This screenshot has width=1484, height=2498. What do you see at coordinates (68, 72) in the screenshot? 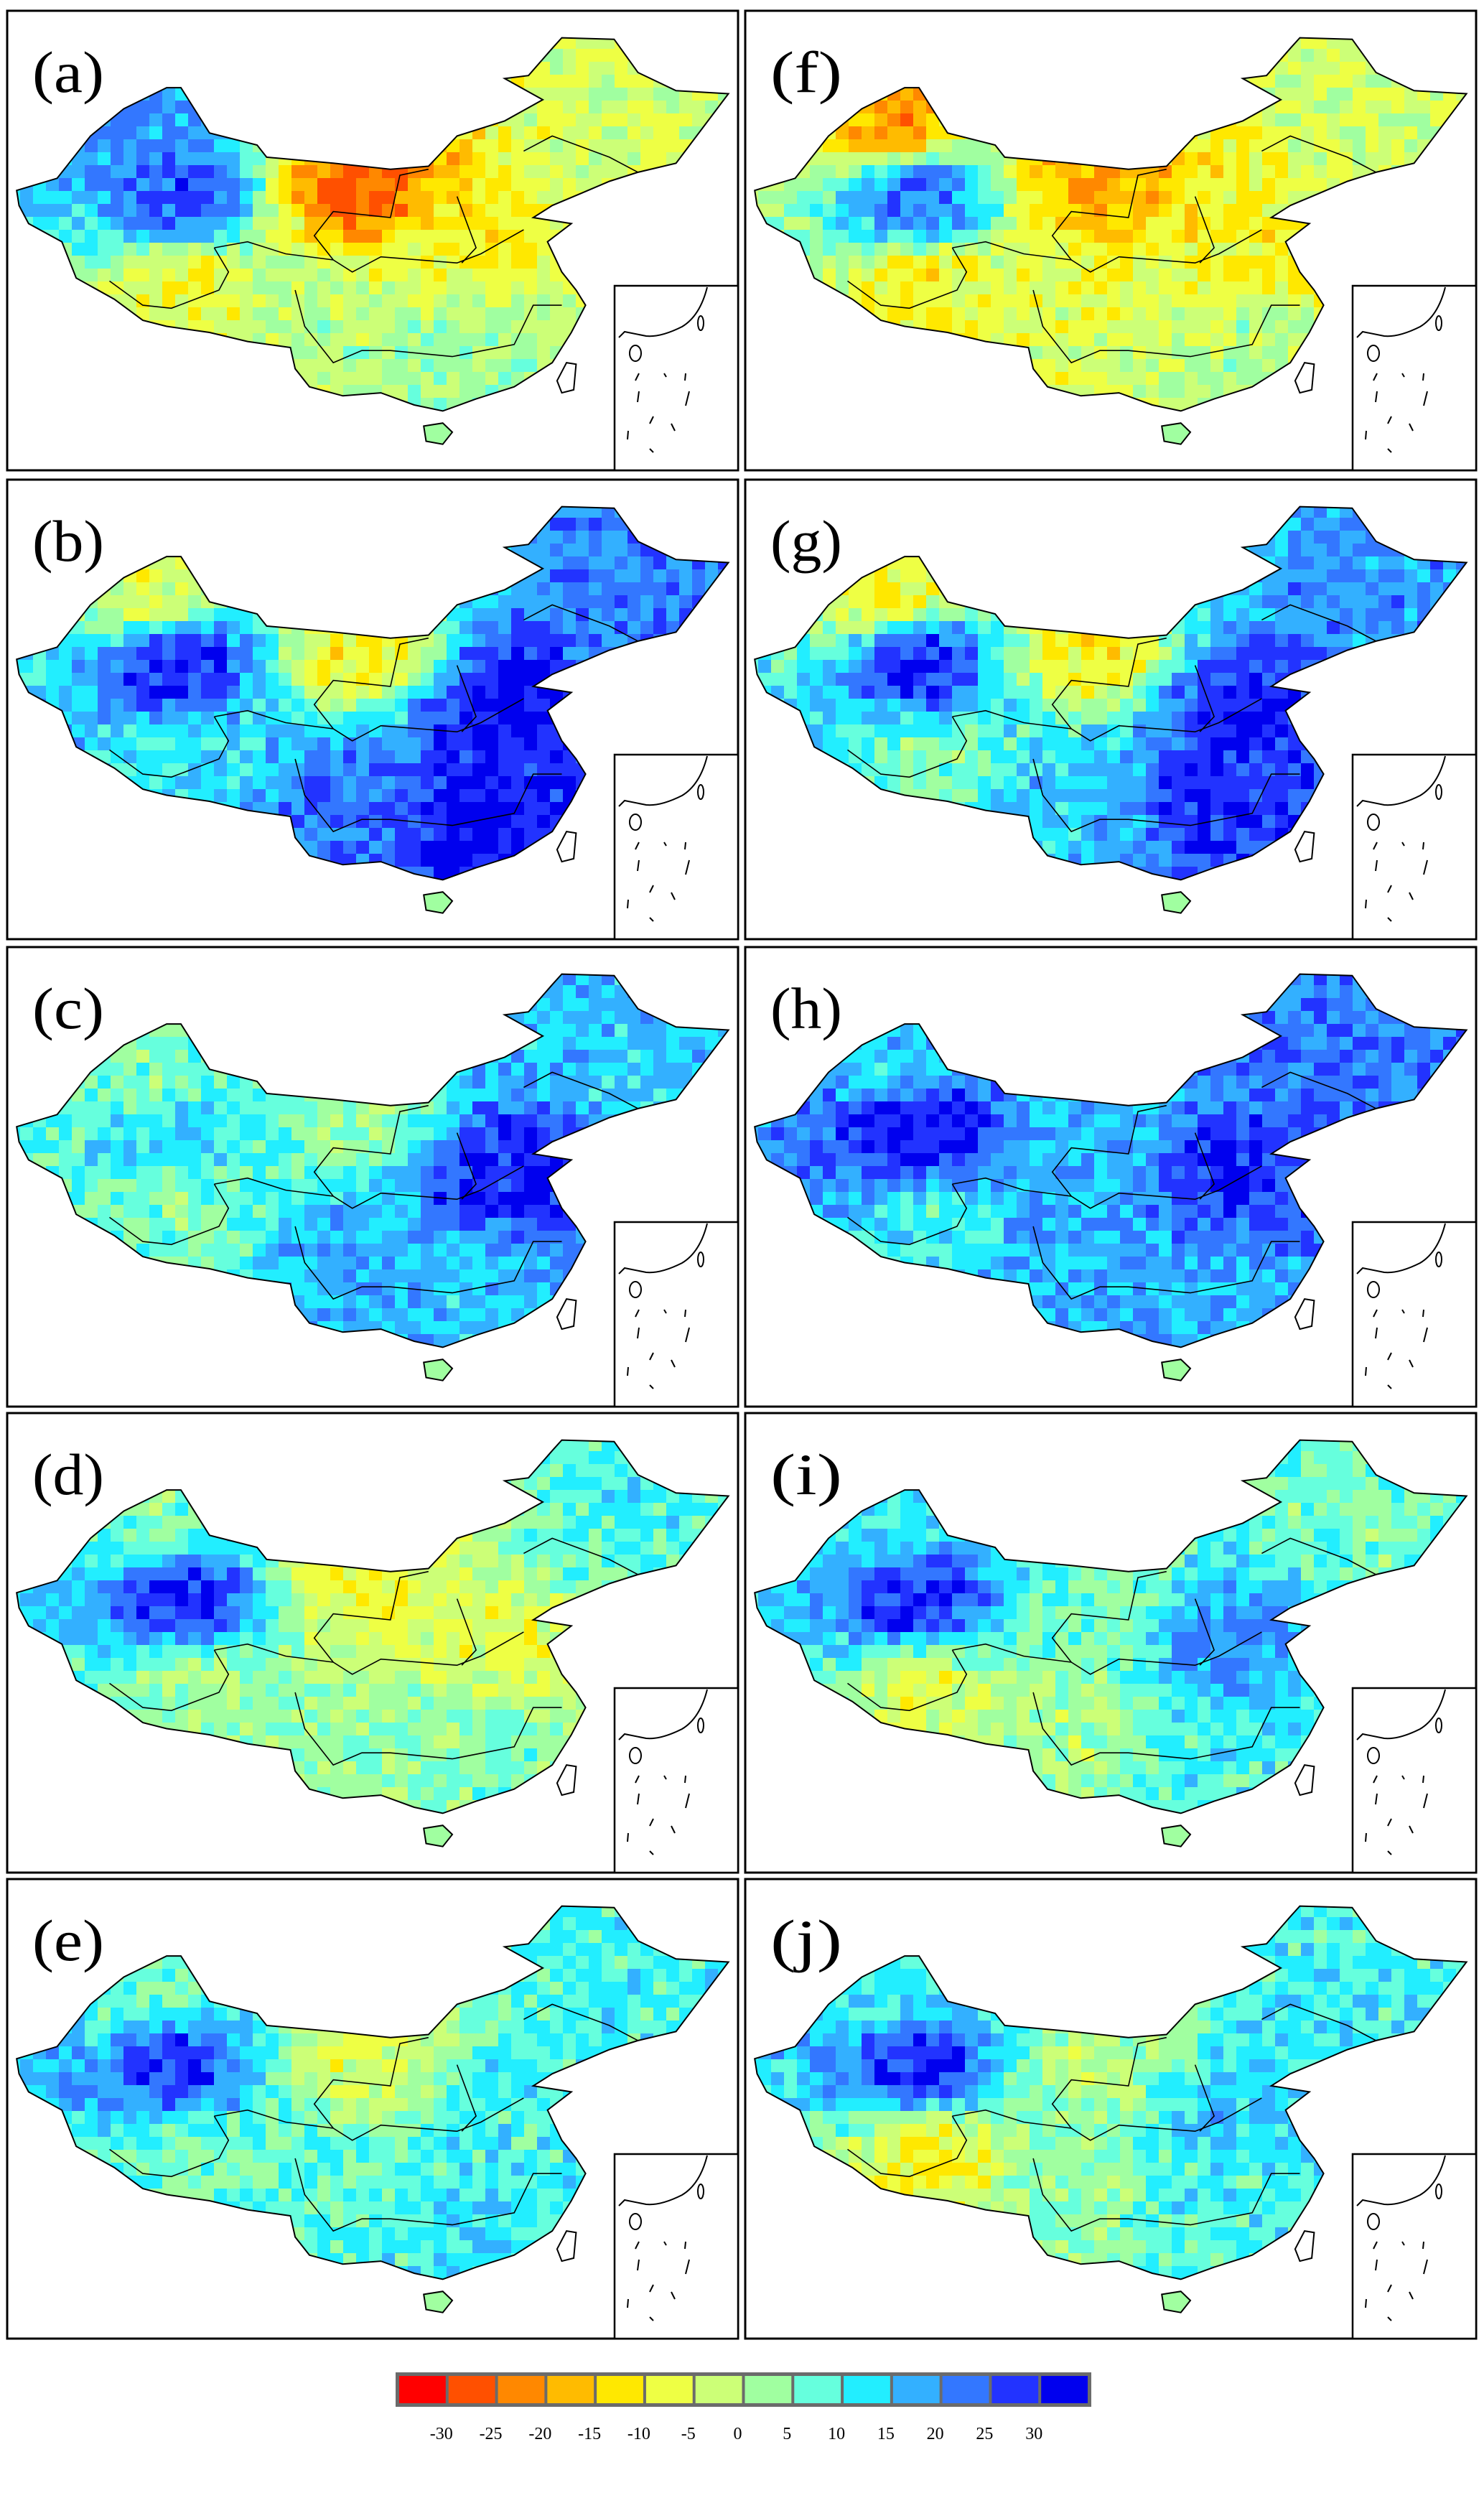
I see `panel-label: (a)` at bounding box center [68, 72].